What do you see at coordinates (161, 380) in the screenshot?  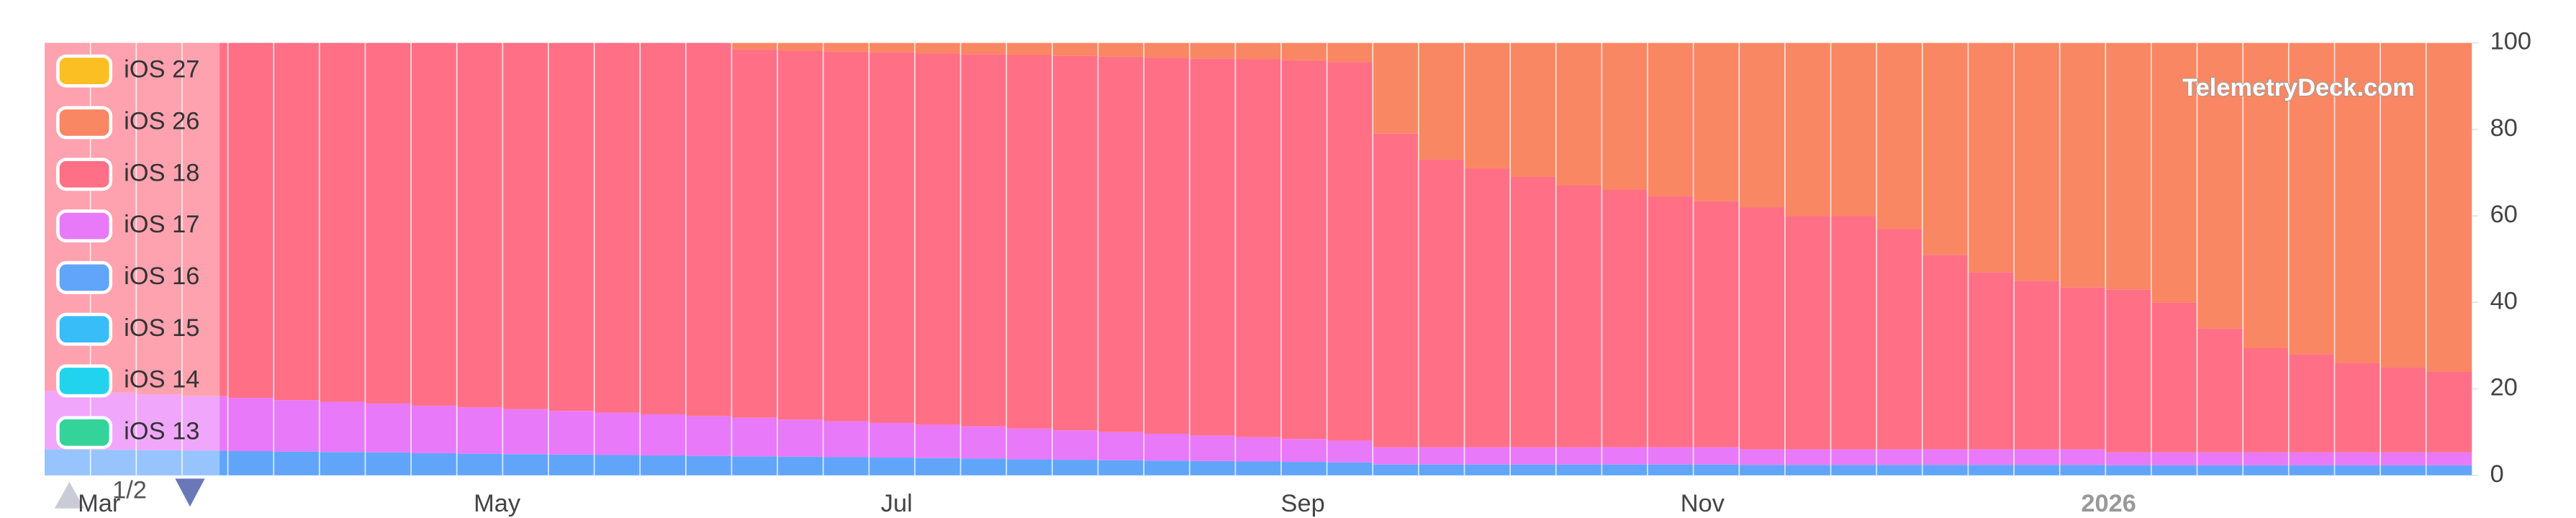 I see `legend-label: iOS 14` at bounding box center [161, 380].